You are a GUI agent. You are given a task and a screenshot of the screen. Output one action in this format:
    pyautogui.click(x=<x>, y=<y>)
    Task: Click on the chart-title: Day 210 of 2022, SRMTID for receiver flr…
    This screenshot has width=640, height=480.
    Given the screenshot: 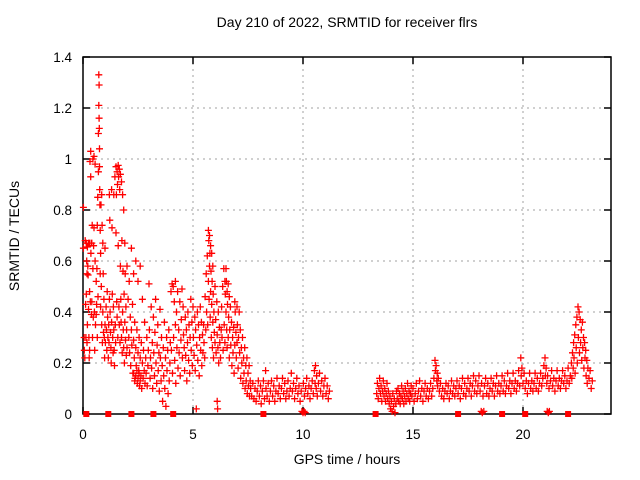 What is the action you would take?
    pyautogui.click(x=347, y=22)
    